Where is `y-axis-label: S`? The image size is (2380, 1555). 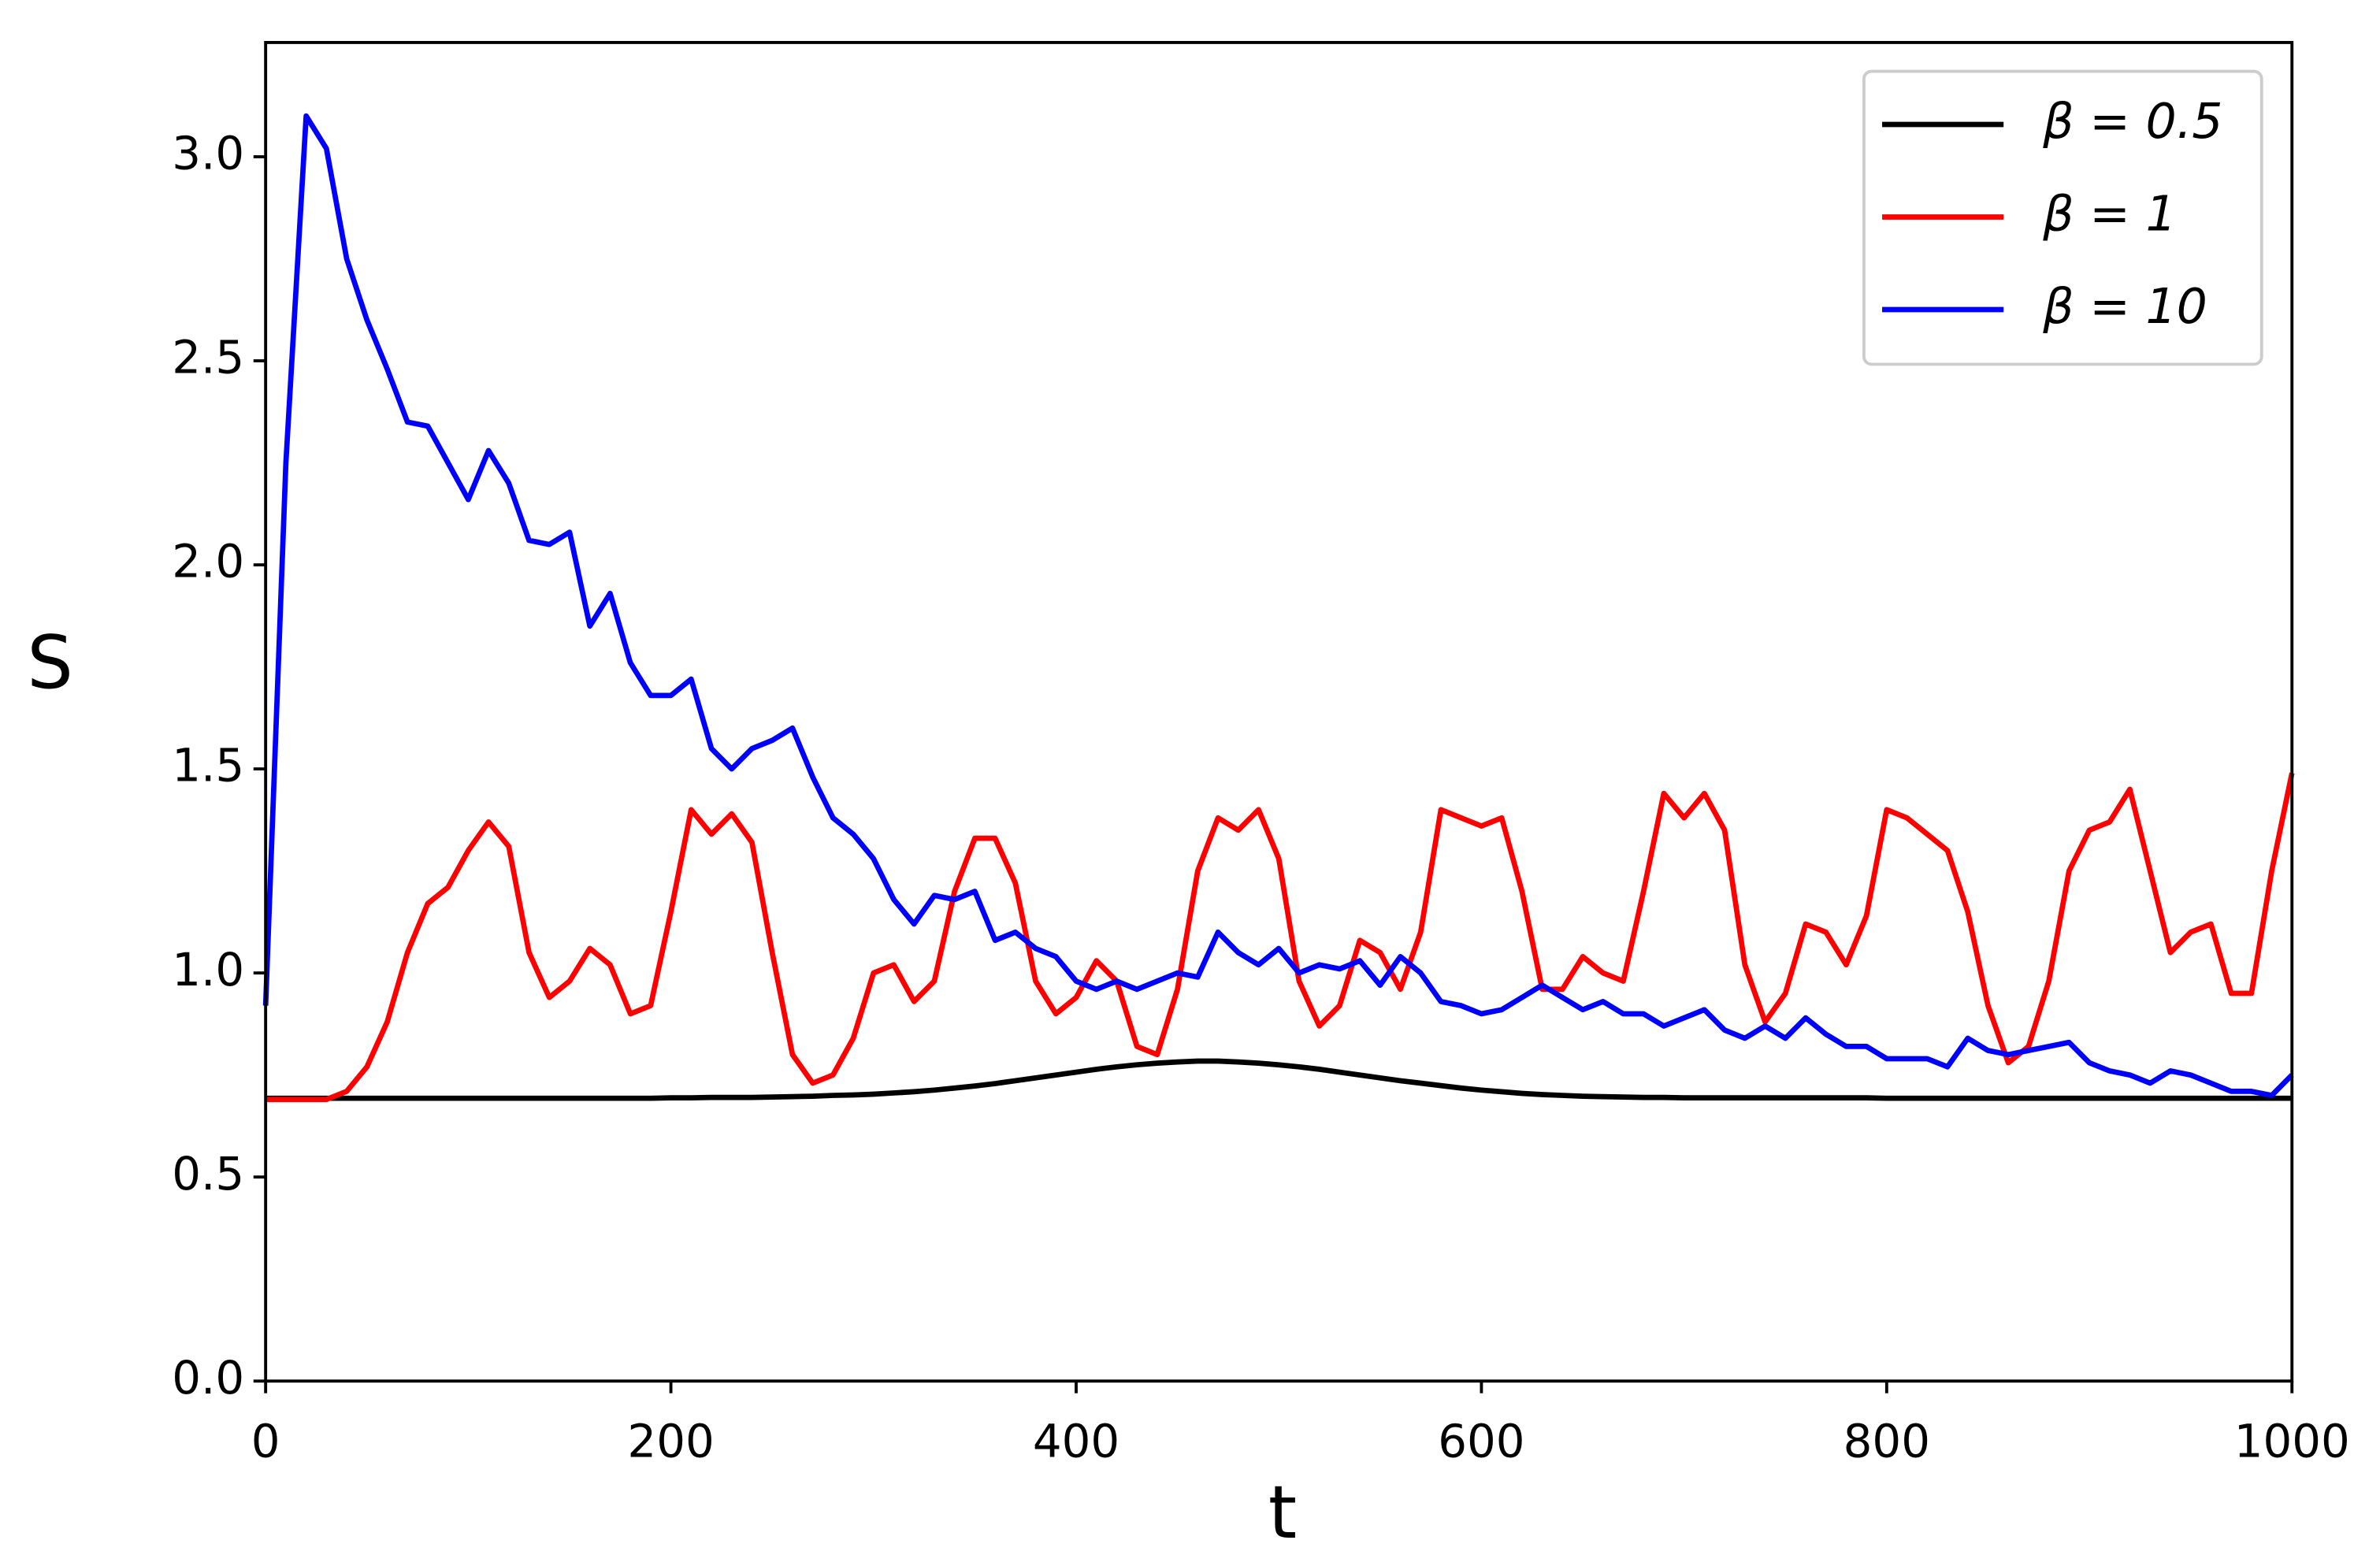 y-axis-label: S is located at coordinates (50, 662).